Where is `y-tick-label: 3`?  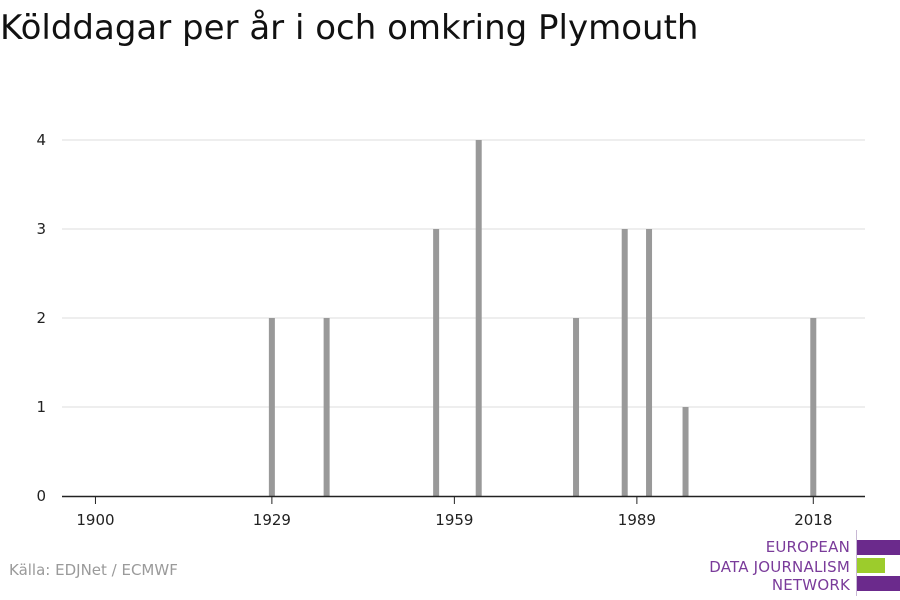
y-tick-label: 3 is located at coordinates (41, 229).